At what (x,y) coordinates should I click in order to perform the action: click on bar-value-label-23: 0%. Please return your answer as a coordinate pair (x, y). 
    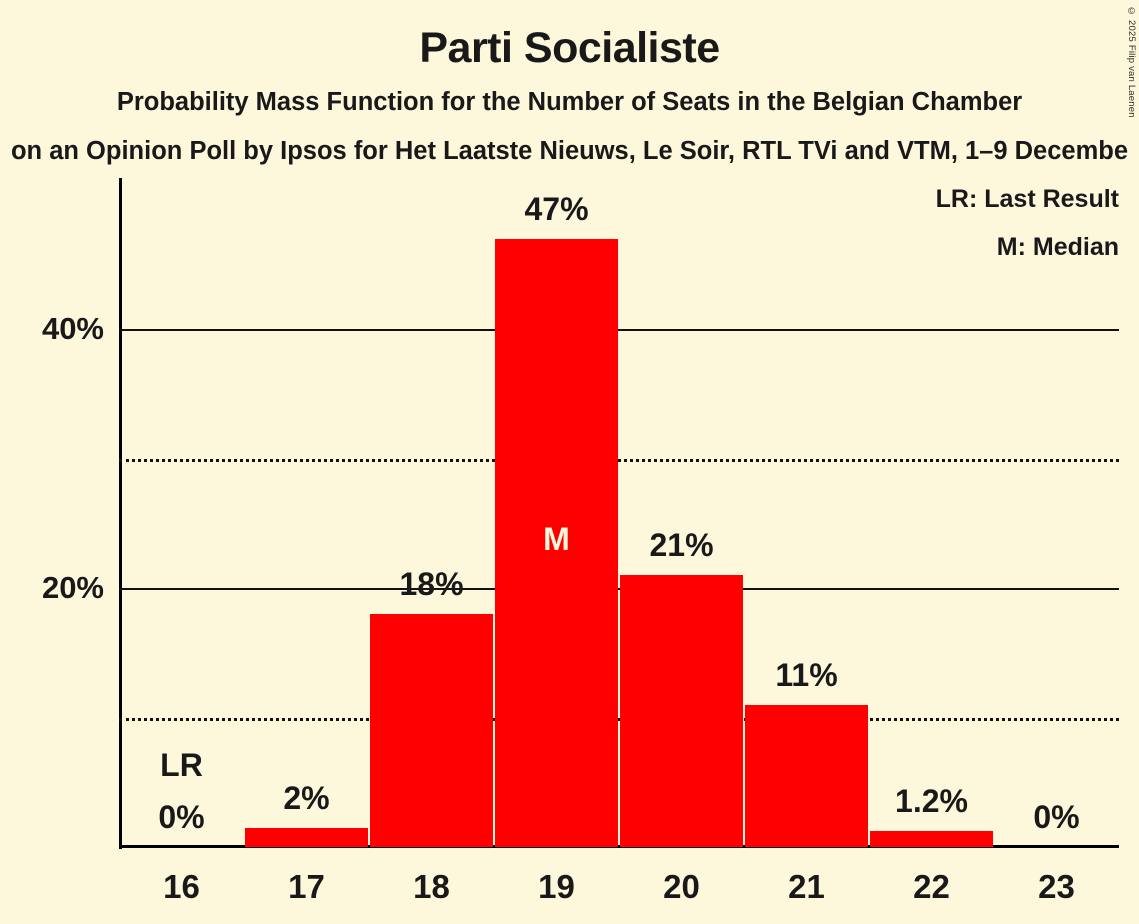
    Looking at the image, I should click on (1056, 817).